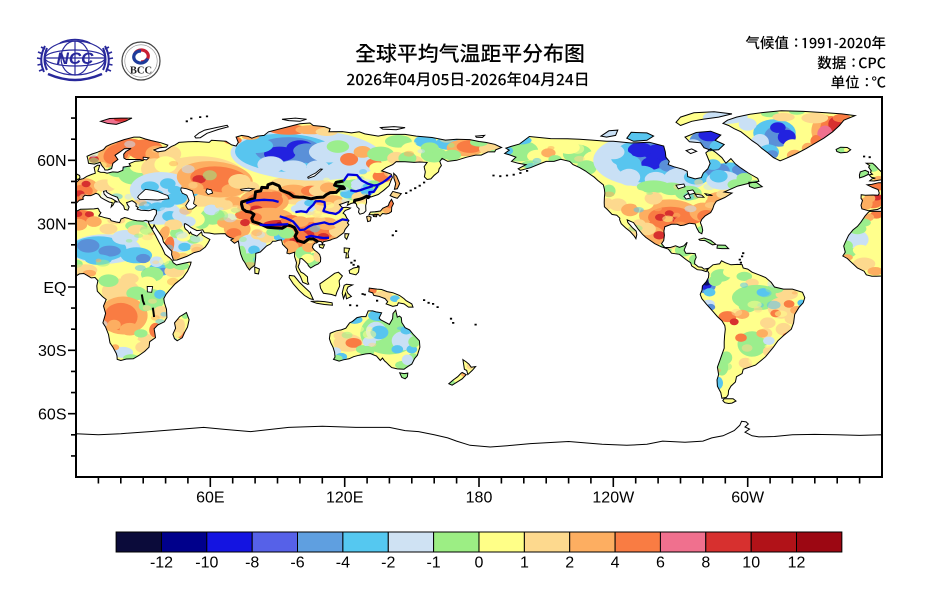  What do you see at coordinates (660, 563) in the screenshot?
I see `svg-text: 6` at bounding box center [660, 563].